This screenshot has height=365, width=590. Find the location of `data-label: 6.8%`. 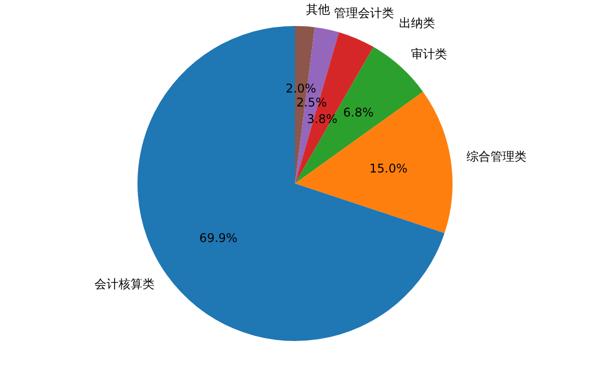

data-label: 6.8% is located at coordinates (358, 113).